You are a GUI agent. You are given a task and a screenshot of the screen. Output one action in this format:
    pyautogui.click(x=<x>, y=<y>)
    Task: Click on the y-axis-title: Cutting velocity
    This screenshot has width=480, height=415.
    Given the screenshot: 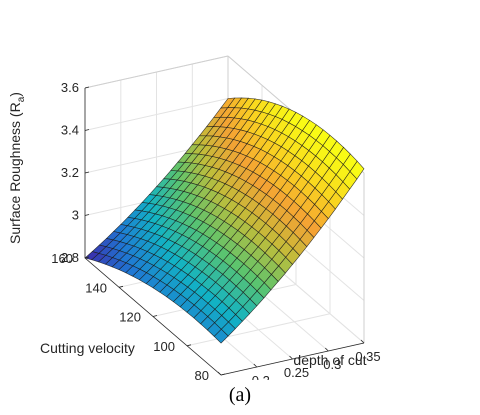 What is the action you would take?
    pyautogui.click(x=87, y=348)
    